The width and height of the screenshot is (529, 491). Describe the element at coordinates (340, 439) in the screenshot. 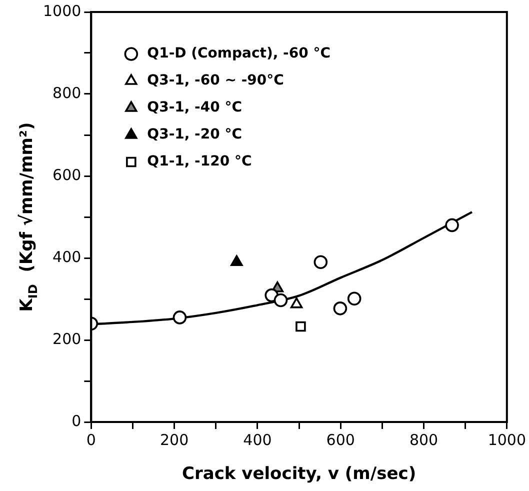

I see `x-tick-label: 600` at that location.